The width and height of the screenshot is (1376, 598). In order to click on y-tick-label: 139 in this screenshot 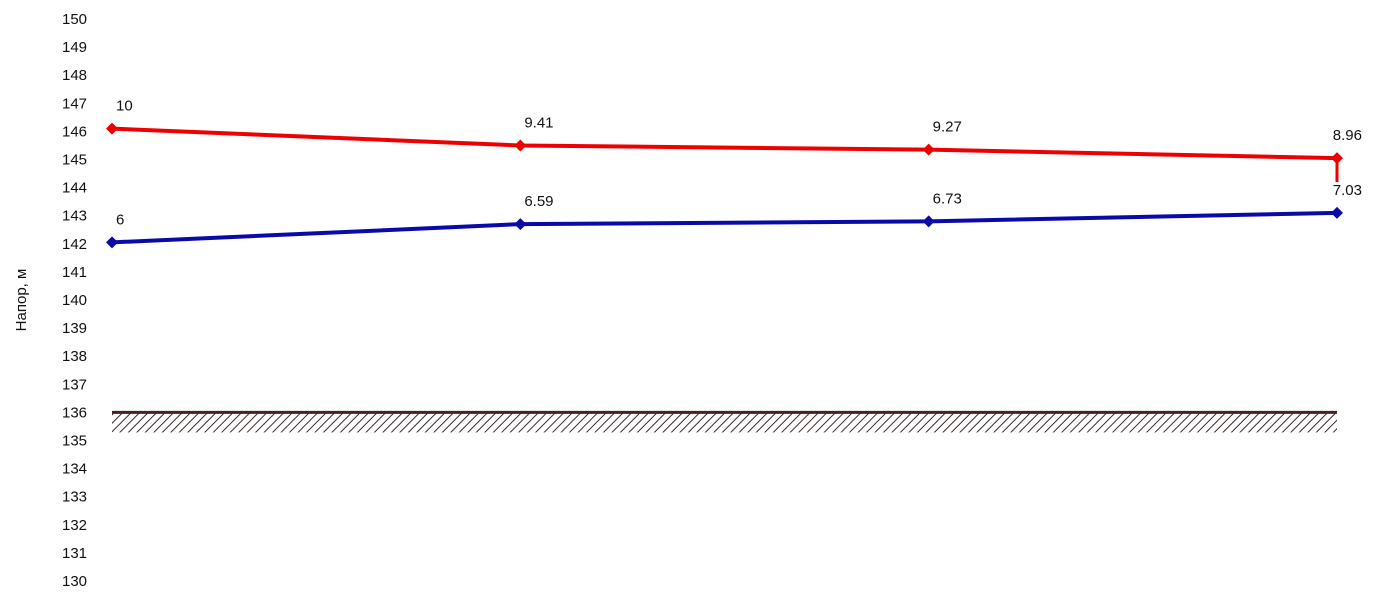, I will do `click(74, 328)`.